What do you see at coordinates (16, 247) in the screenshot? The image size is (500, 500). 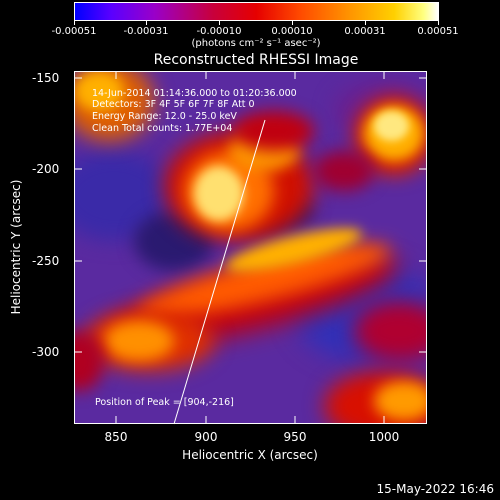 I see `y-axis-label: Heliocentric Y (arcsec)` at bounding box center [16, 247].